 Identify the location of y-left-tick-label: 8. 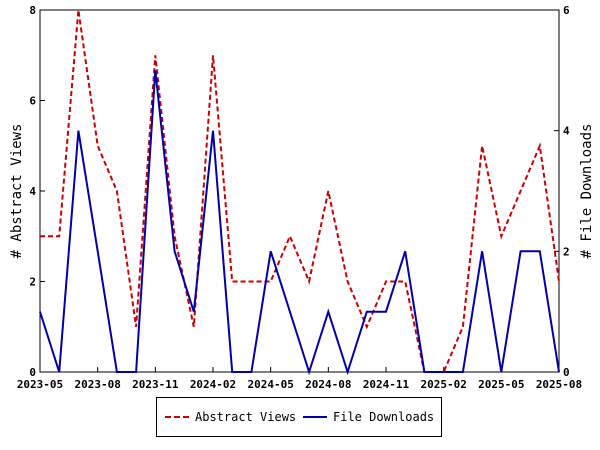
(32, 10).